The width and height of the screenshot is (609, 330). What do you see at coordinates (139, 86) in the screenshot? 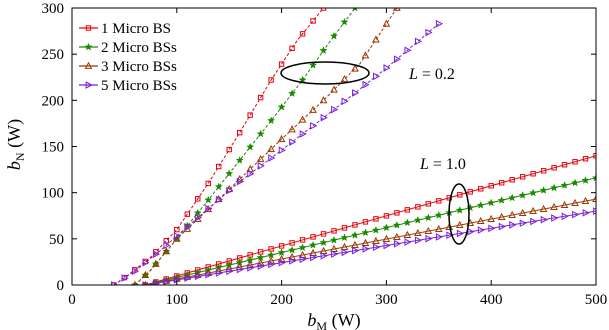
I see `legend-label: 5 Micro BSs` at bounding box center [139, 86].